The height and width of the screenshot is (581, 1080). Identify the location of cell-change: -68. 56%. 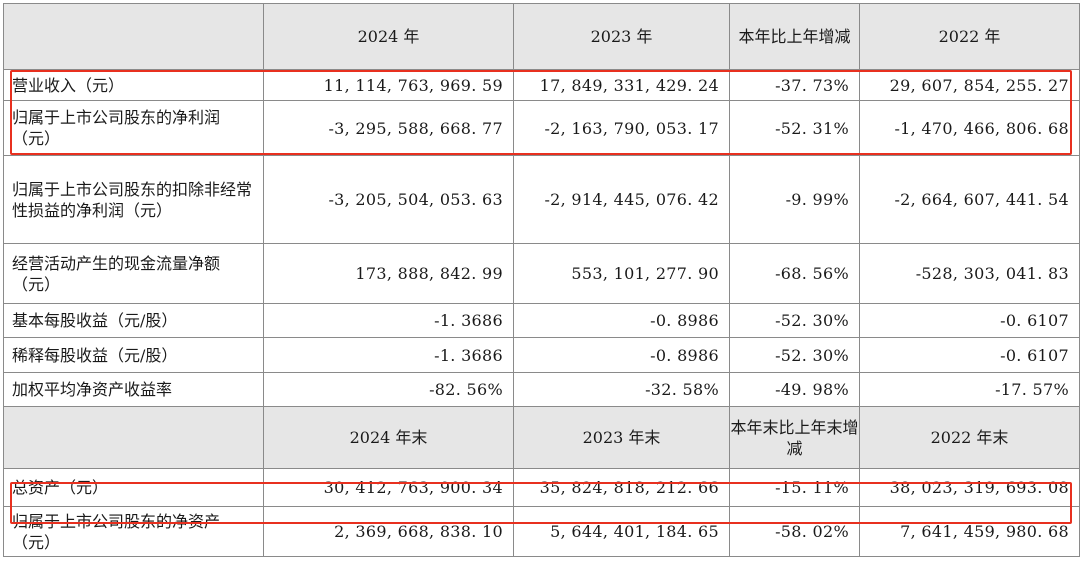
(794, 273).